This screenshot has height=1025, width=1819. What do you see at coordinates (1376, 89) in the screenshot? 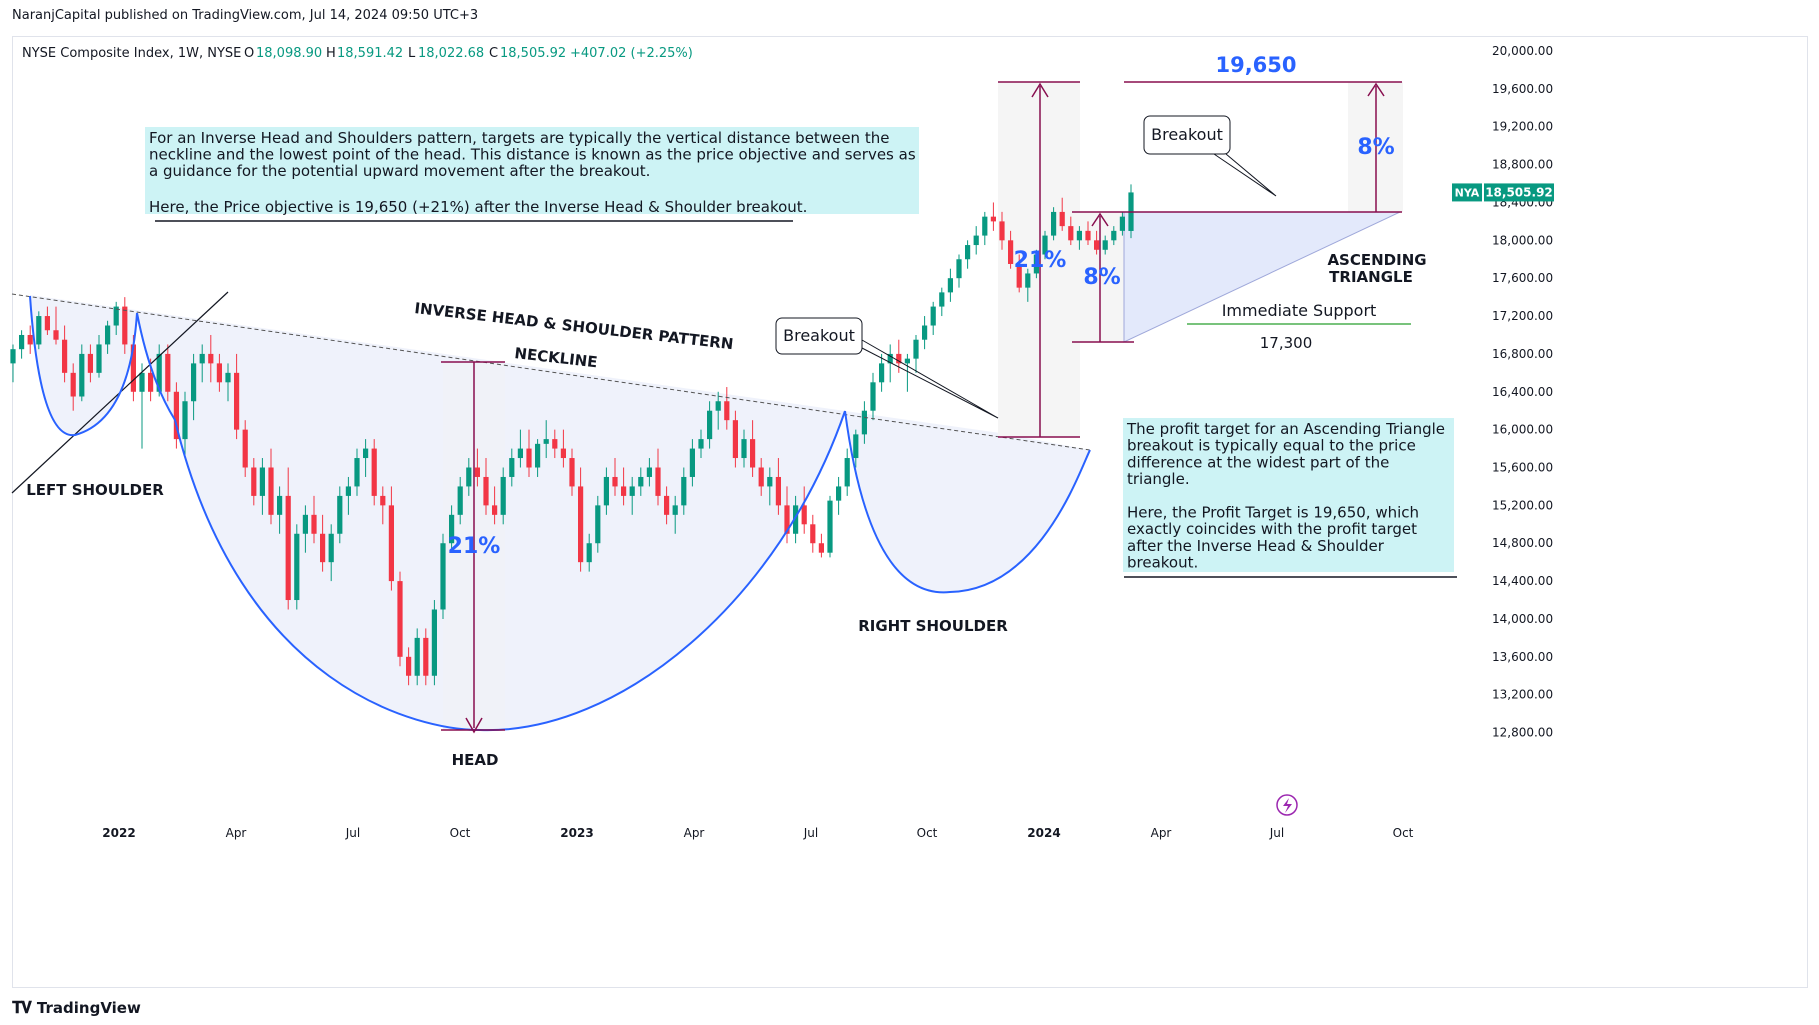
I see `target-arrow-head` at bounding box center [1376, 89].